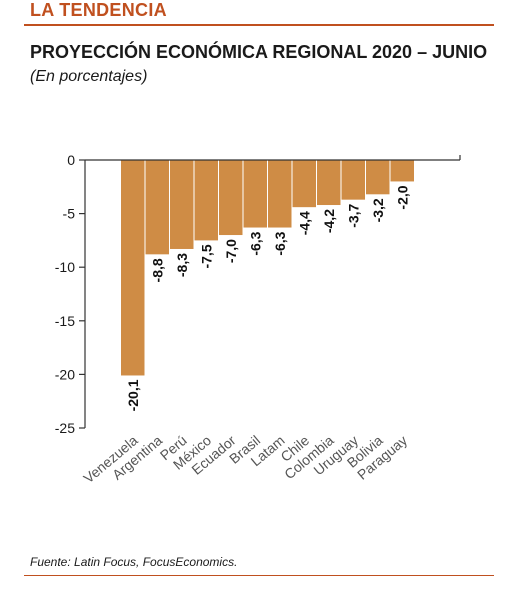 This screenshot has width=518, height=592. Describe the element at coordinates (304, 223) in the screenshot. I see `data-label: -4,4` at that location.